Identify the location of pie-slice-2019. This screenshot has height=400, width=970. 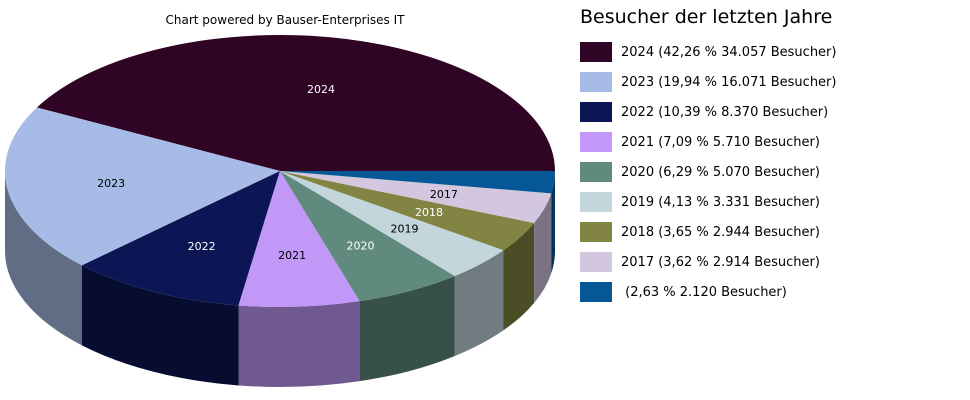
(392, 223).